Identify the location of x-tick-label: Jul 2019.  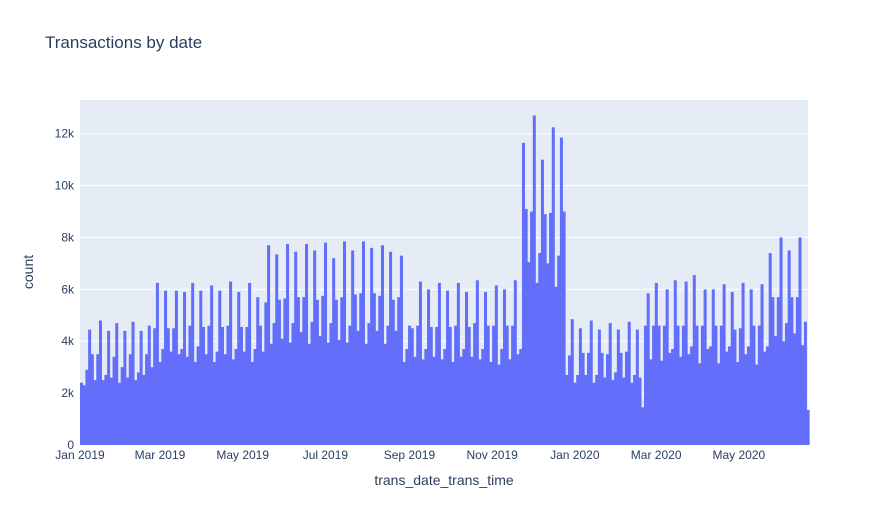
(326, 455).